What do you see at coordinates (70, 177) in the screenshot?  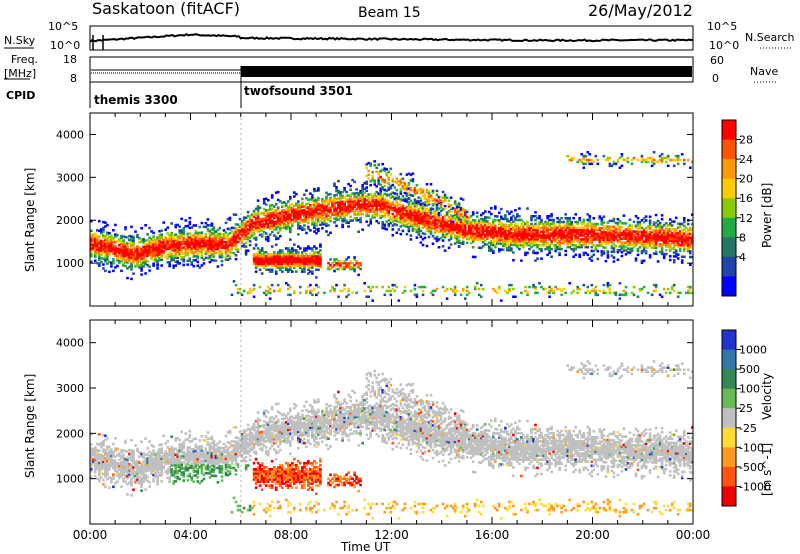 I see `y-tick-label: 3000` at bounding box center [70, 177].